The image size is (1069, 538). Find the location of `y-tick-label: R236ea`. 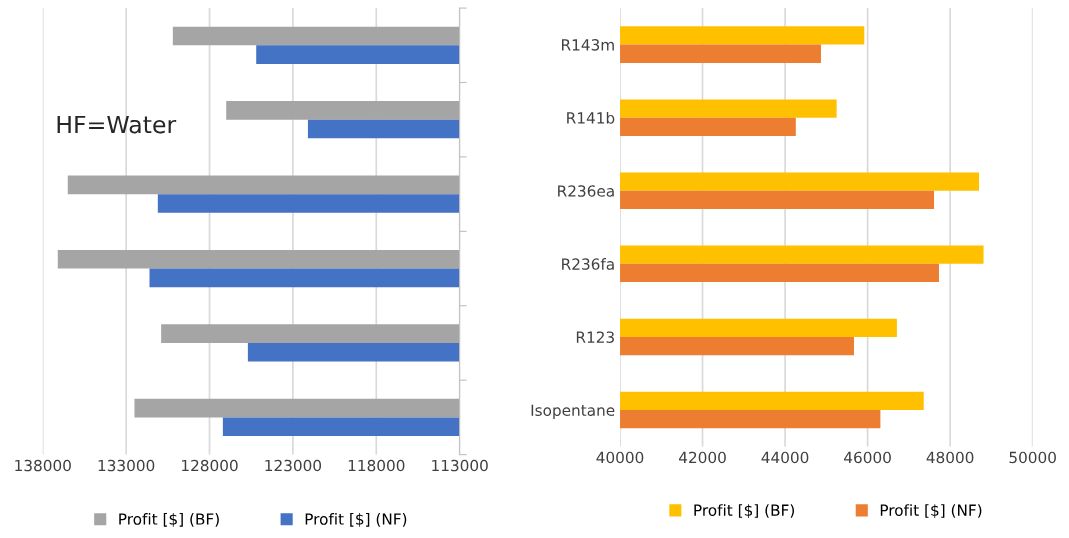

y-tick-label: R236ea is located at coordinates (586, 191).